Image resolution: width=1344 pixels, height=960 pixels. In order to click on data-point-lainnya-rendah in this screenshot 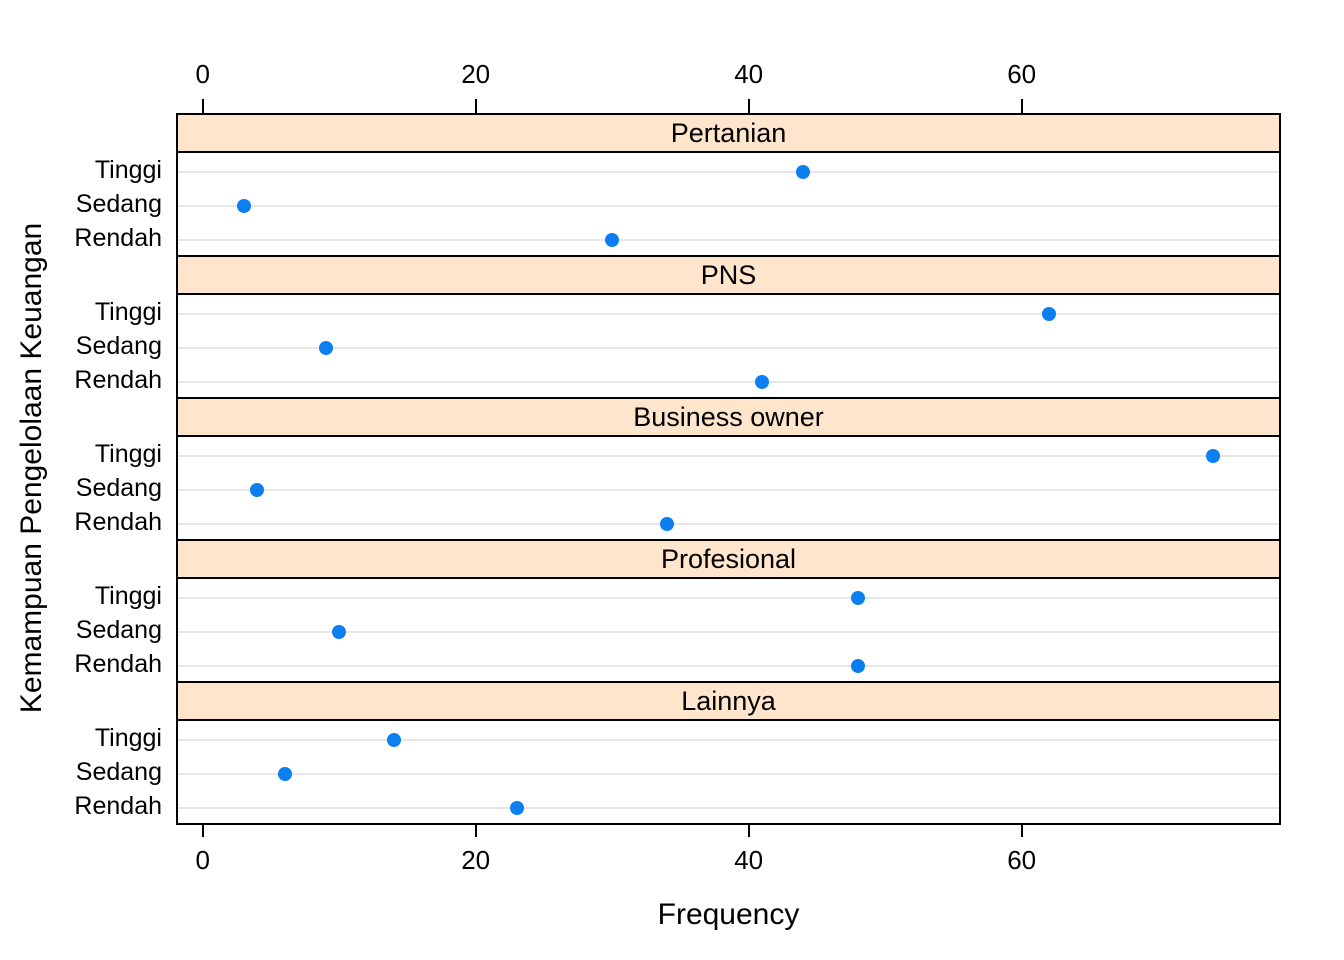, I will do `click(516, 808)`.